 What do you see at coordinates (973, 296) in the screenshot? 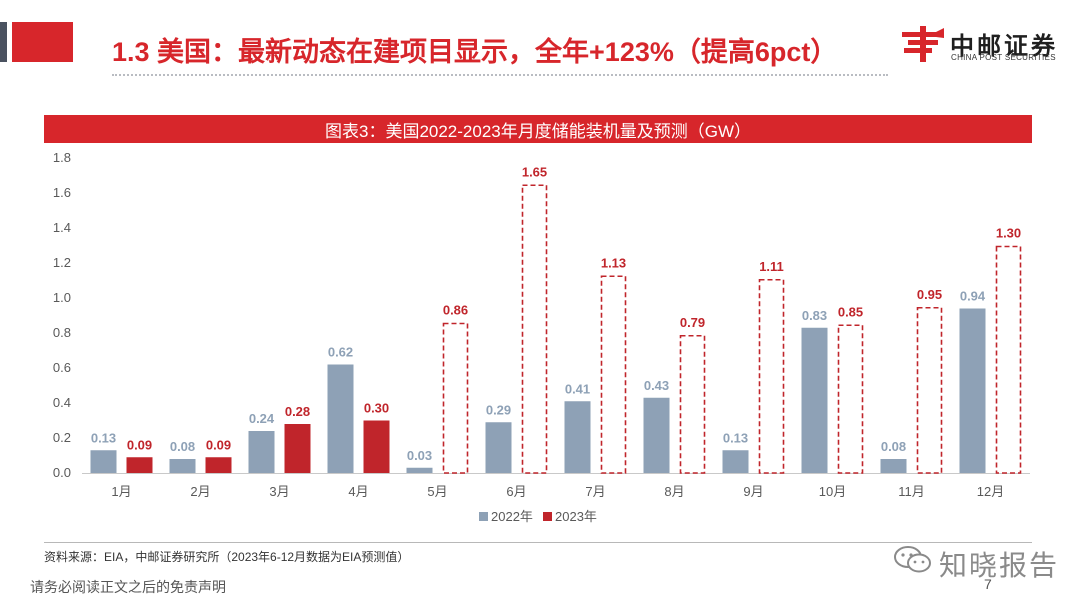
I see `data-label-2022: 0.94` at bounding box center [973, 296].